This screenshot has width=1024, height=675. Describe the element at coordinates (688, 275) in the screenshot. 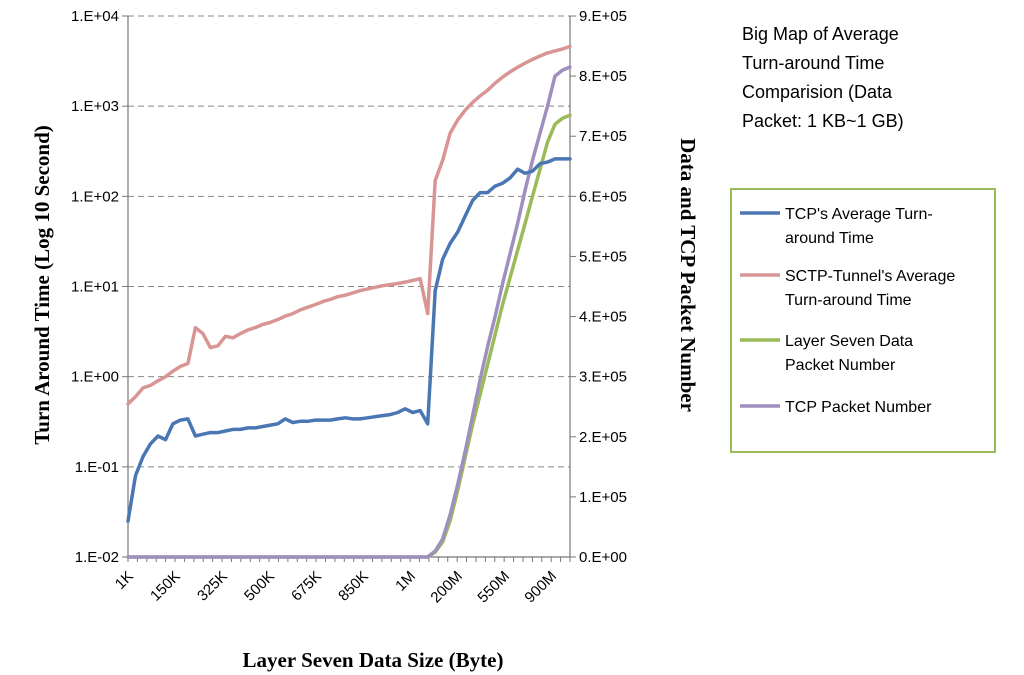

I see `y-axis-right-label: Data and TCP Packet Number` at that location.